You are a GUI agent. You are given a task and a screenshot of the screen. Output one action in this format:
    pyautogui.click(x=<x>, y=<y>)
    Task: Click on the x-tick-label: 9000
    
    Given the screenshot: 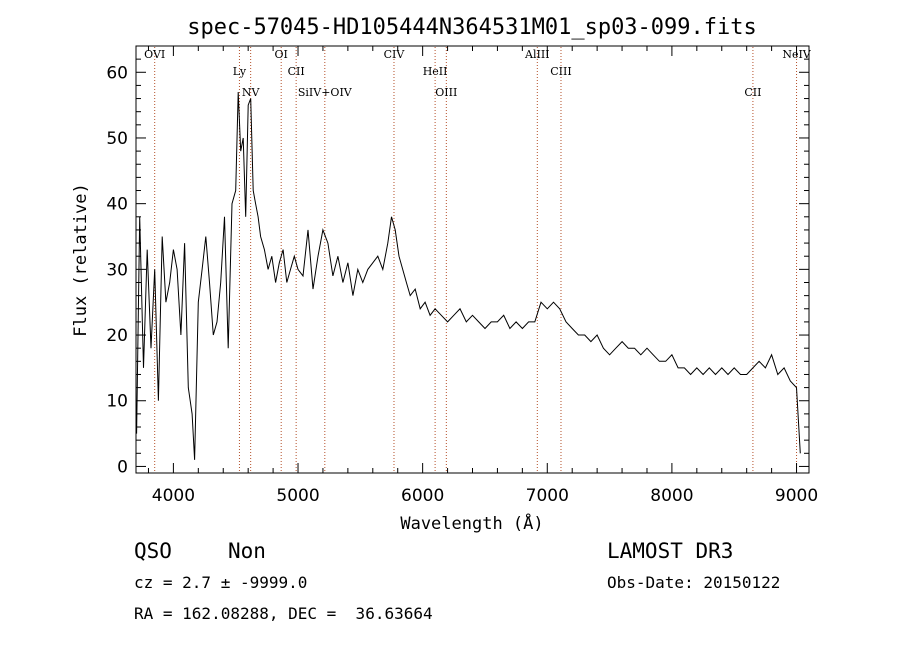 What is the action you would take?
    pyautogui.click(x=796, y=496)
    